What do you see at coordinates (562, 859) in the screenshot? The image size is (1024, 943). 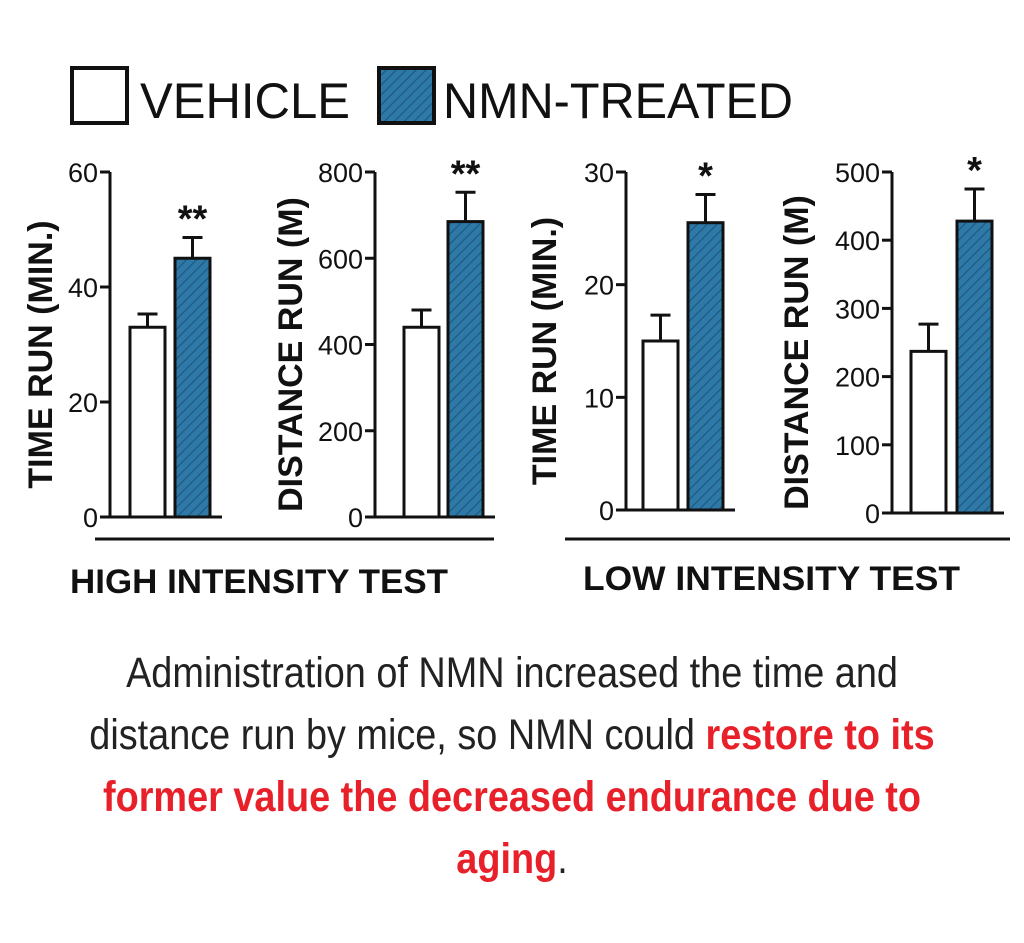 I see `caption-end: .` at bounding box center [562, 859].